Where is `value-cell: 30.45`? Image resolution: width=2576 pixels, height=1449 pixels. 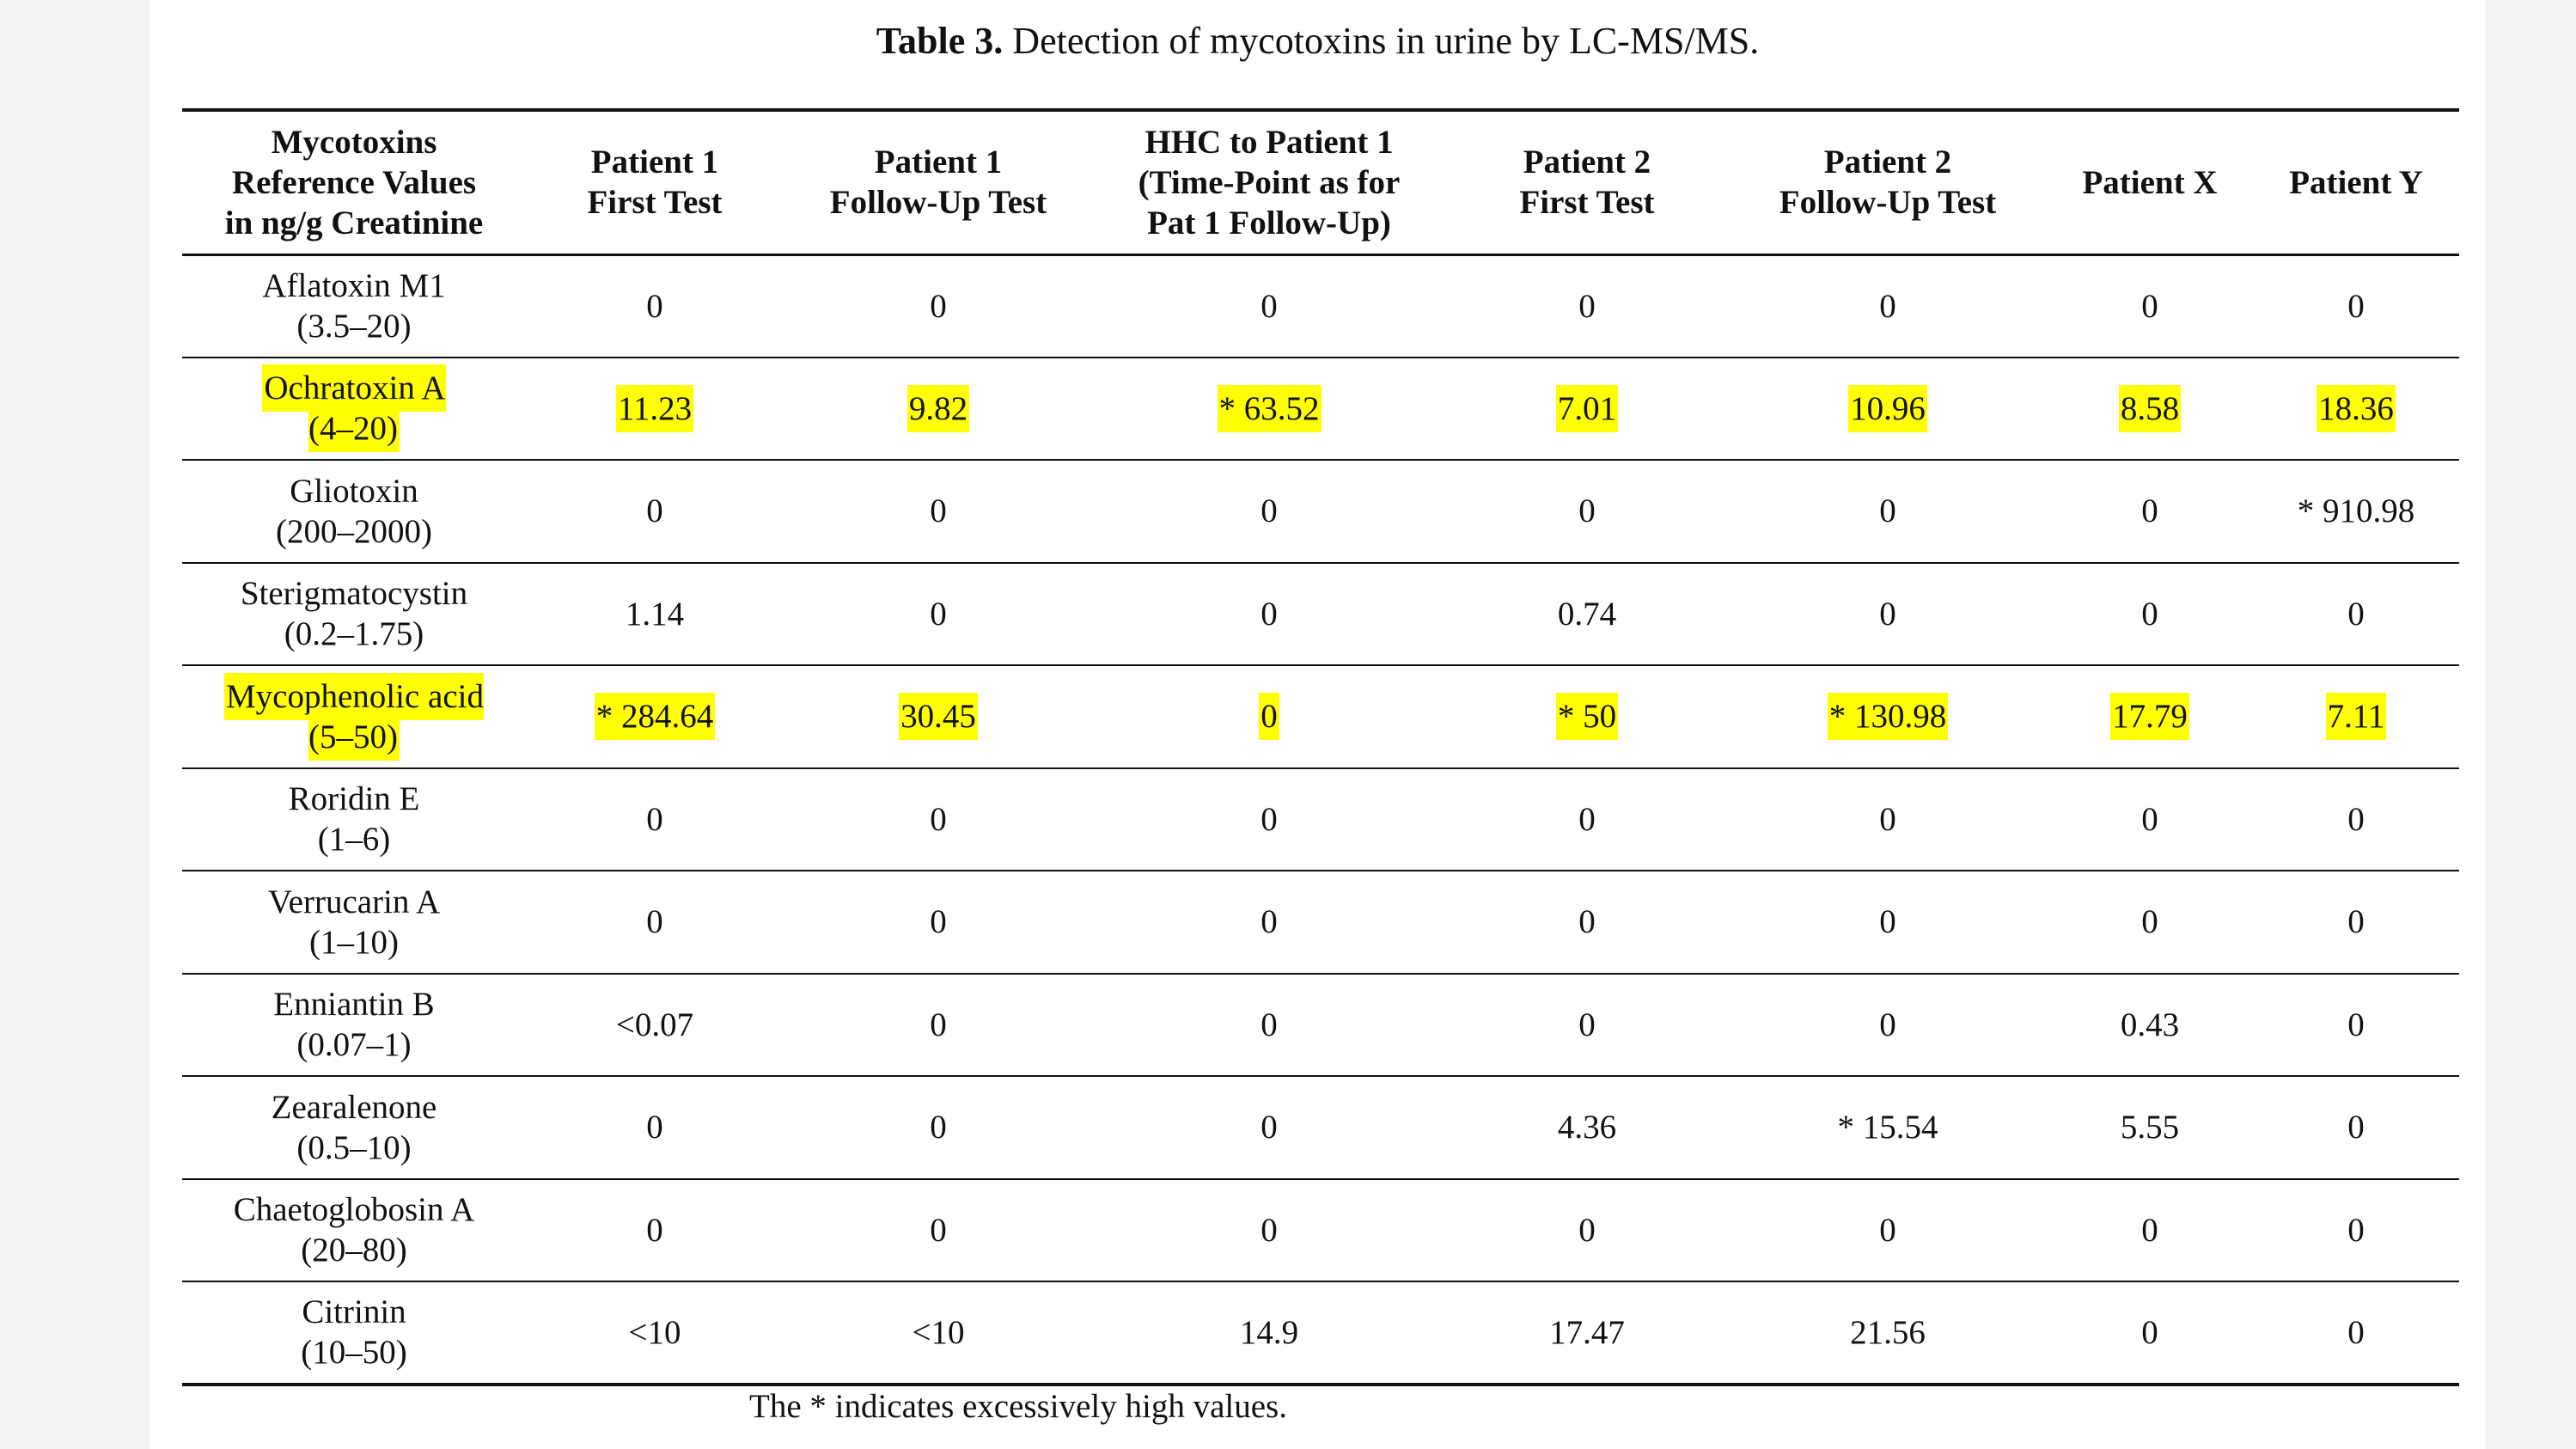 value-cell: 30.45 is located at coordinates (939, 717).